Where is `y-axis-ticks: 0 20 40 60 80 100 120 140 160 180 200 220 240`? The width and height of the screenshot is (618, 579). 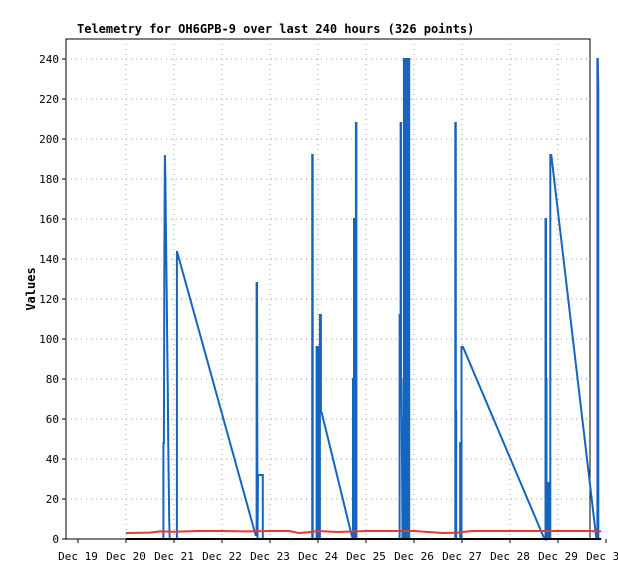 y-axis-ticks: 0 20 40 60 80 100 120 140 160 180 200 220 240 is located at coordinates (52, 299).